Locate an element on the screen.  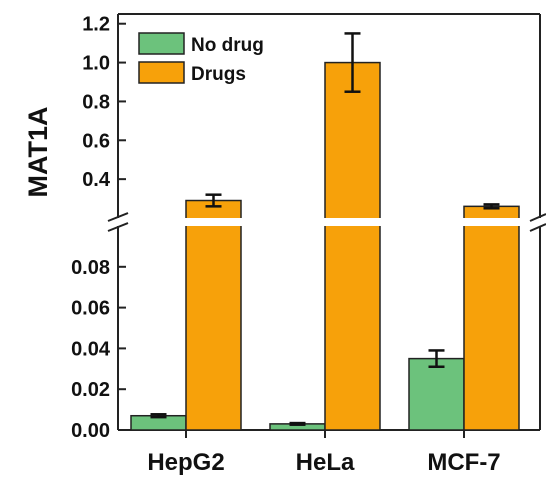
x-tick-label-mcf-7: MCF-7 is located at coordinates (463, 462).